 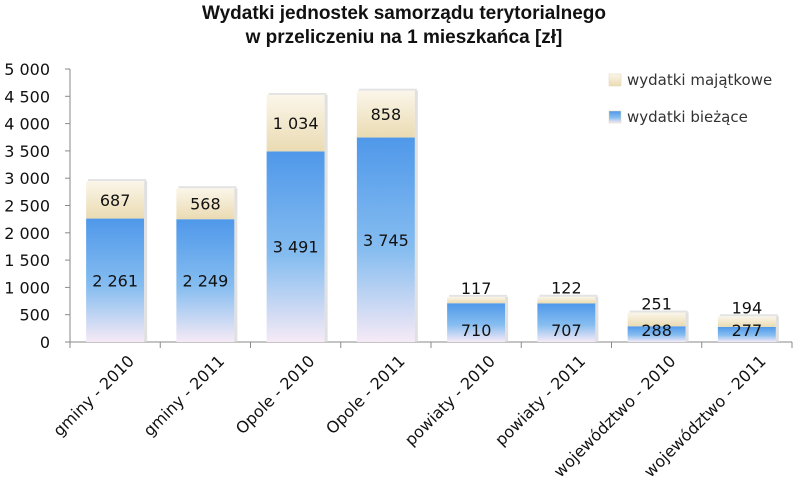 I want to click on data-label-current: 3 745, so click(x=386, y=240).